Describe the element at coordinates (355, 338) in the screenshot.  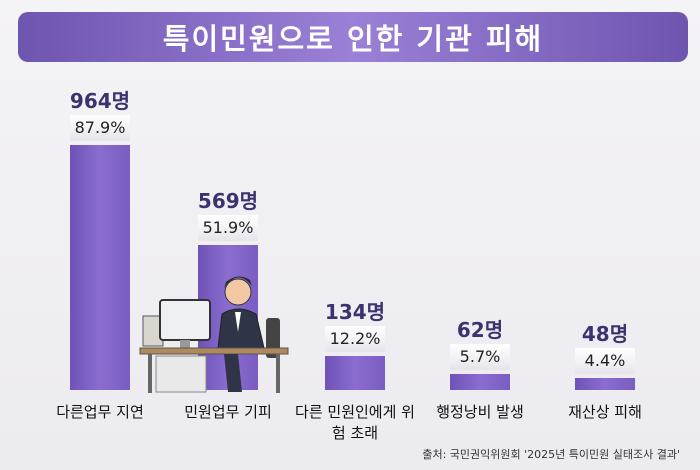
I see `share-label: 12.2%` at that location.